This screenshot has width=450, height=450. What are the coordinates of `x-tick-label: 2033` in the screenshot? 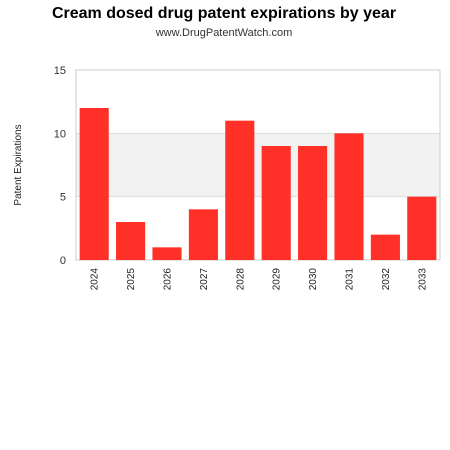 It's located at (422, 279).